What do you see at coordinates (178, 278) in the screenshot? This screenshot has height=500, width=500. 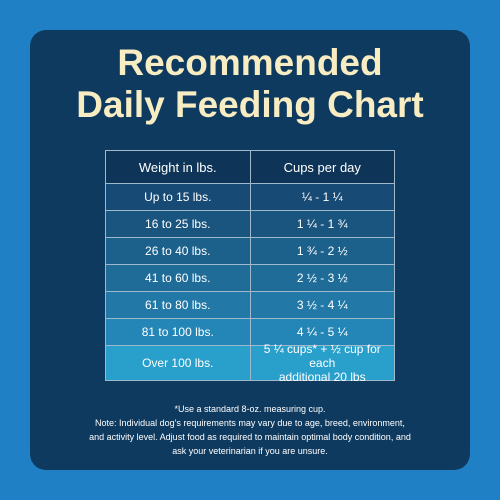 I see `table-cell: 41 to 60 lbs.` at bounding box center [178, 278].